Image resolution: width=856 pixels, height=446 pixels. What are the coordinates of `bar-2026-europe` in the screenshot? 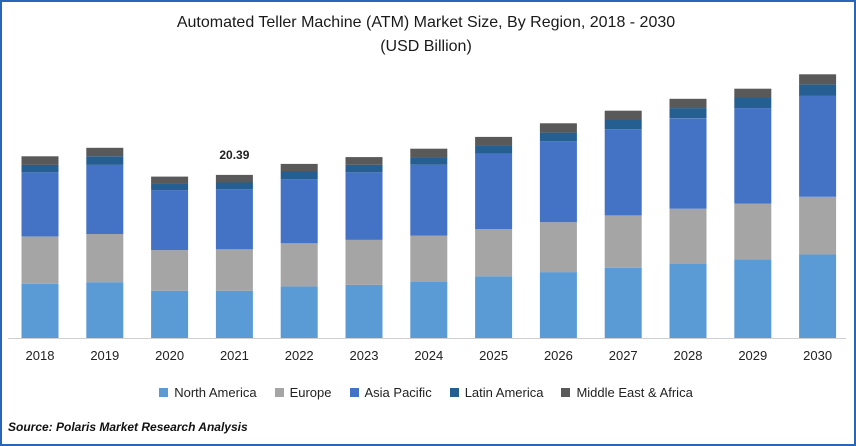 It's located at (558, 247).